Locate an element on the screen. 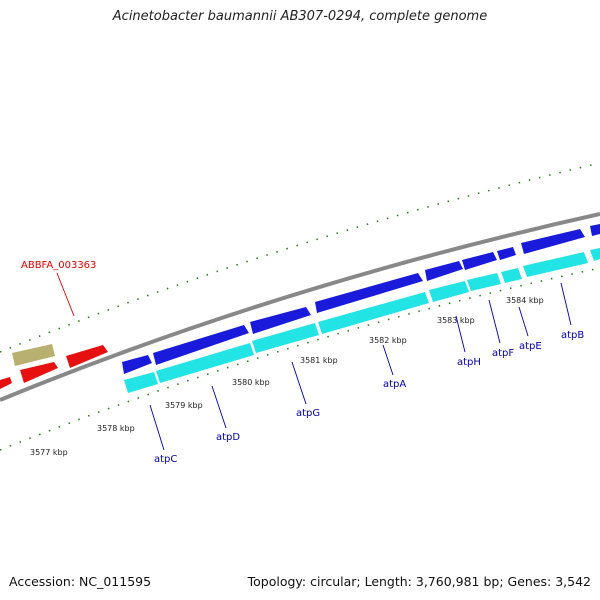  tick-label: 3583 kbp is located at coordinates (456, 320).